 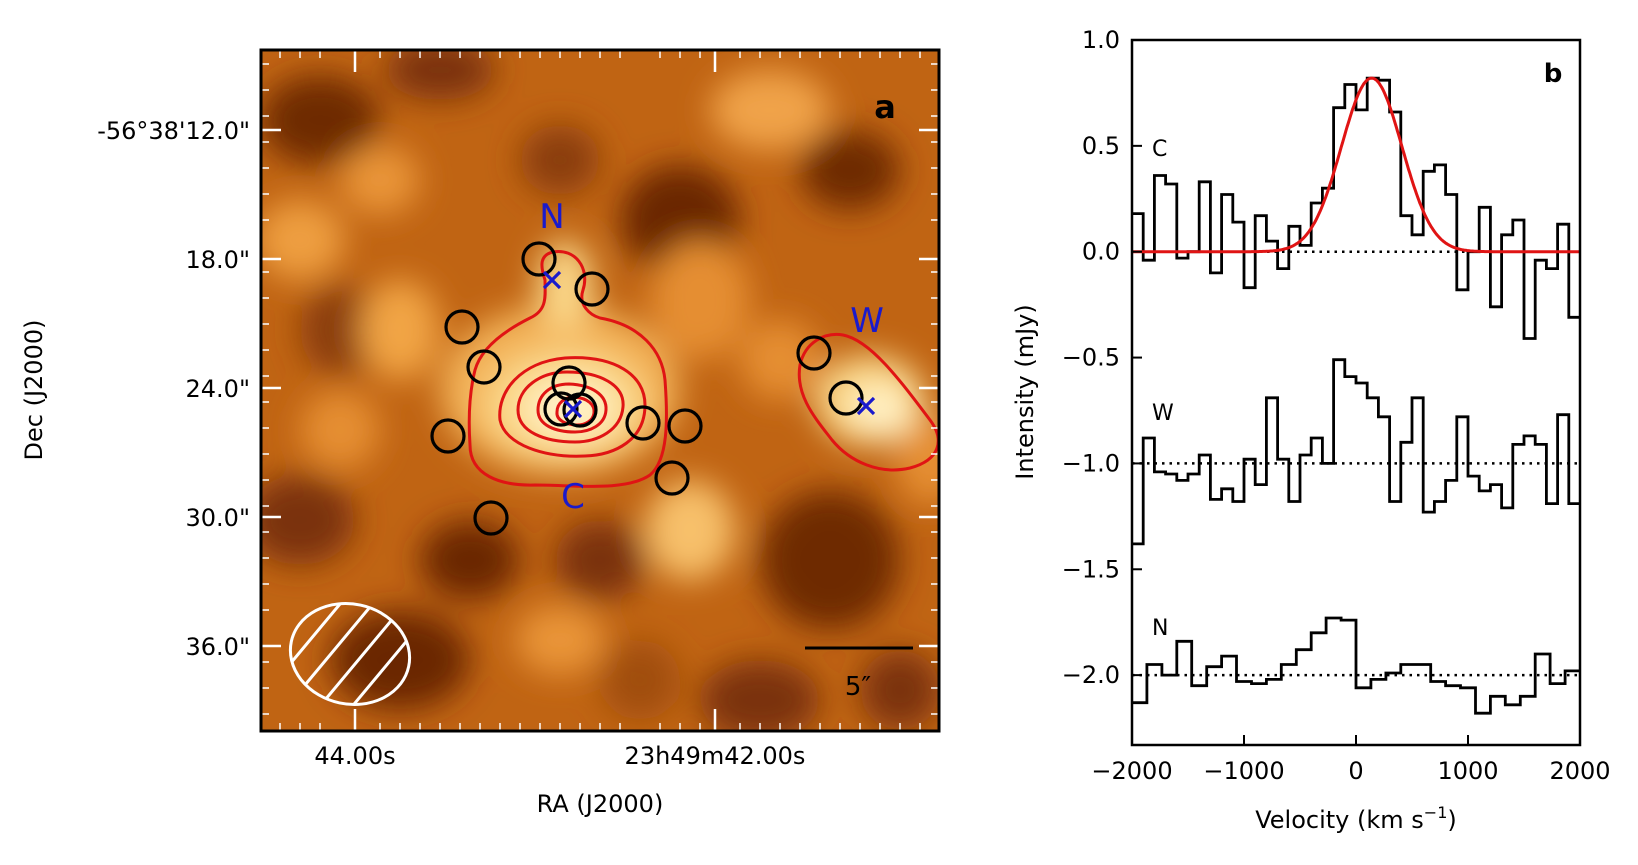 I want to click on gaussian-fit-line, so click(x=1356, y=165).